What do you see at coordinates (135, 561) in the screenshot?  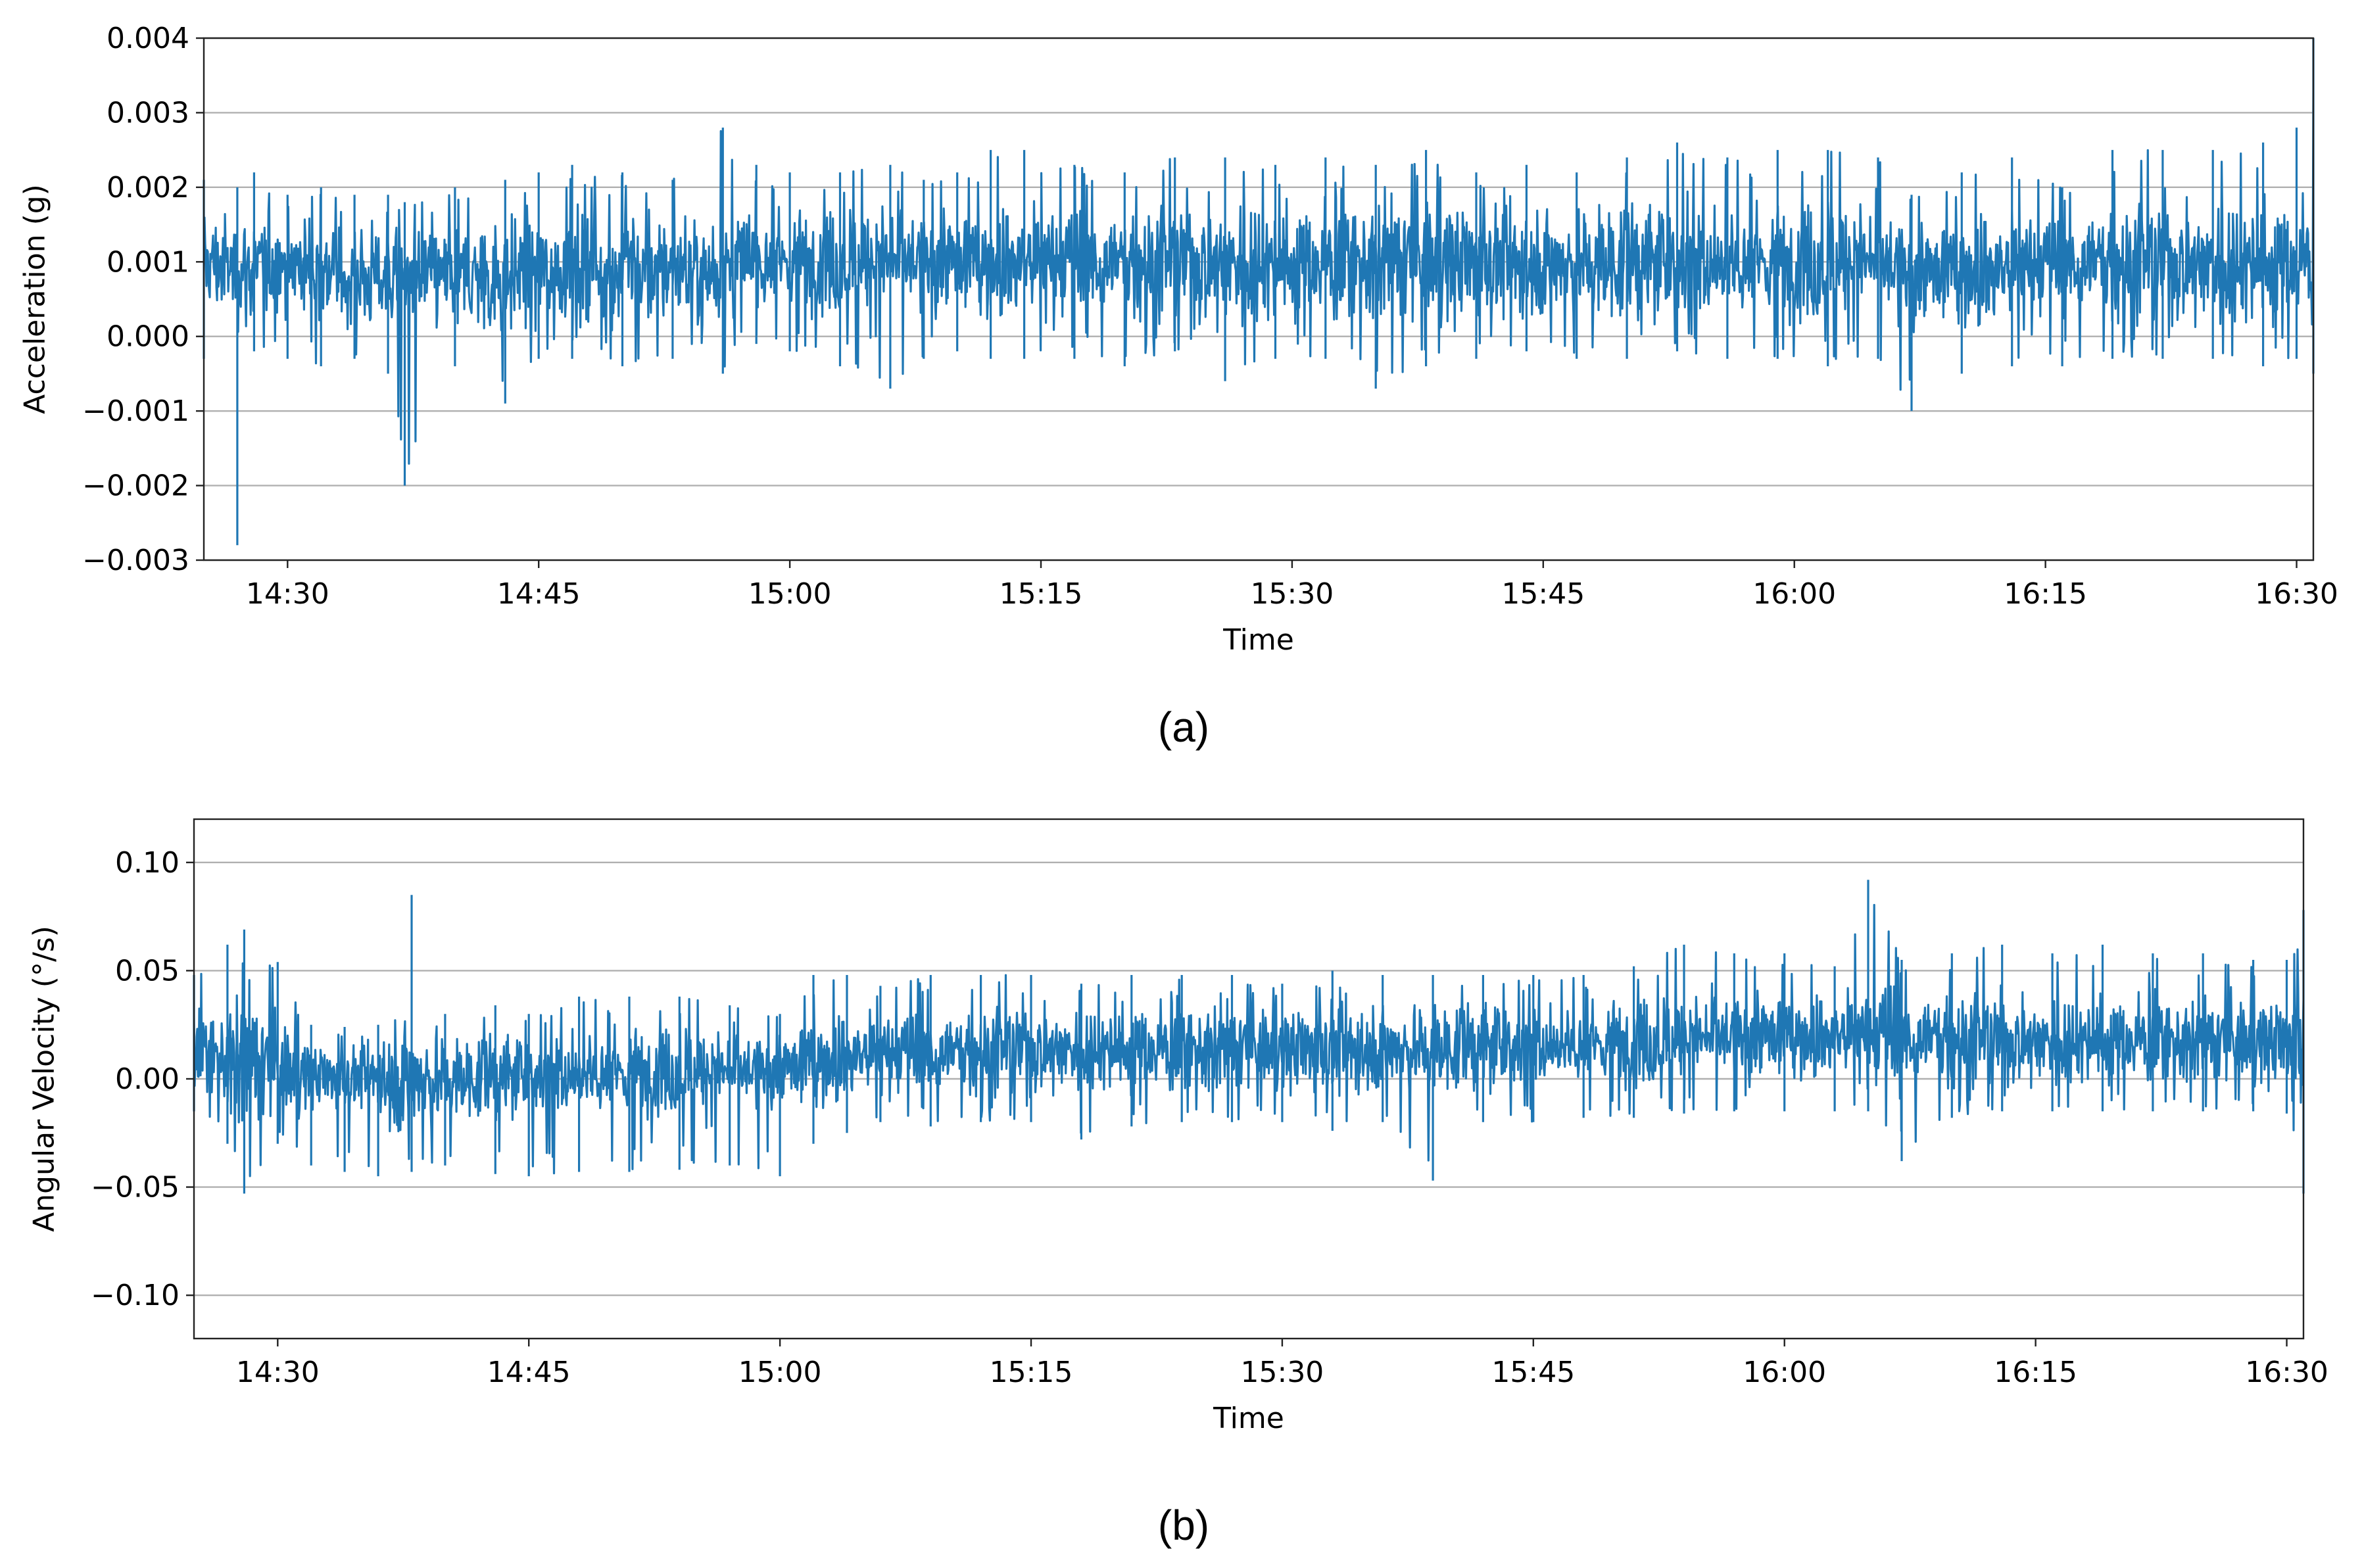 I see `y-tick-label: −0.003` at bounding box center [135, 561].